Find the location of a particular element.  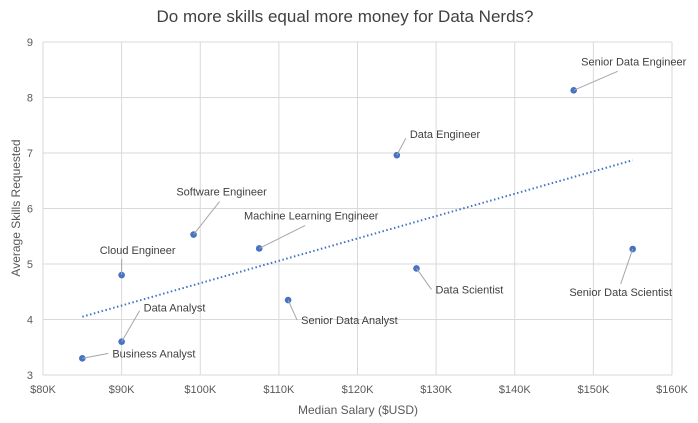

y-tick-label: 6 is located at coordinates (30, 210).